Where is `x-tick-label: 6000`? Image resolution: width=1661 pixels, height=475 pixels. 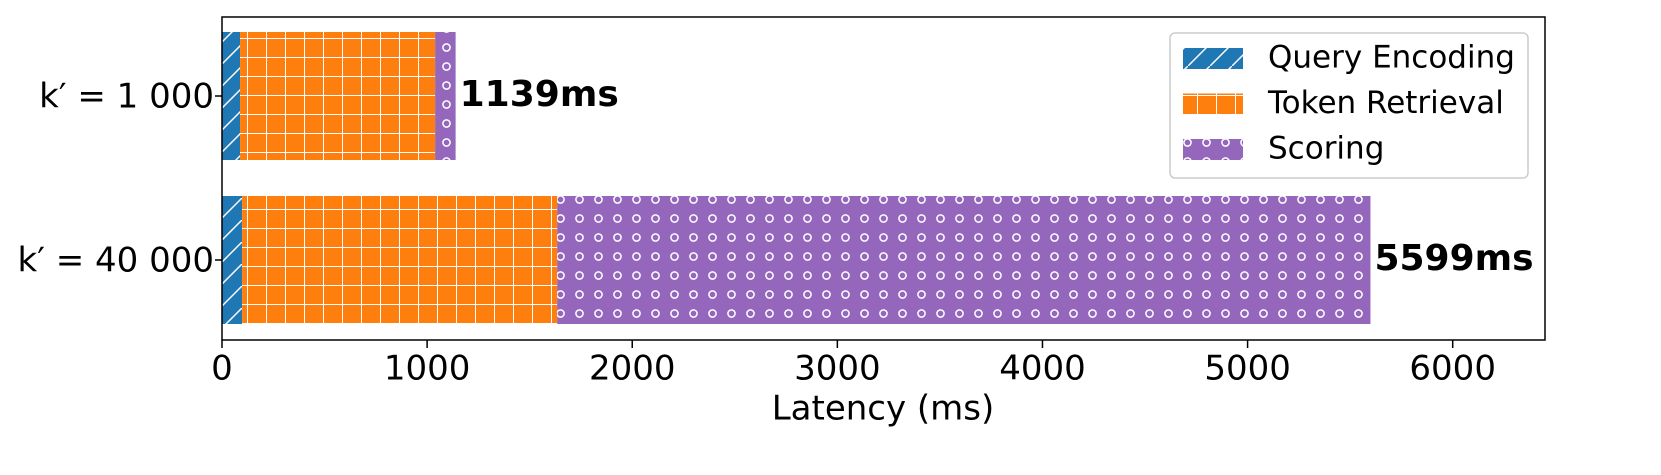 x-tick-label: 6000 is located at coordinates (1452, 369).